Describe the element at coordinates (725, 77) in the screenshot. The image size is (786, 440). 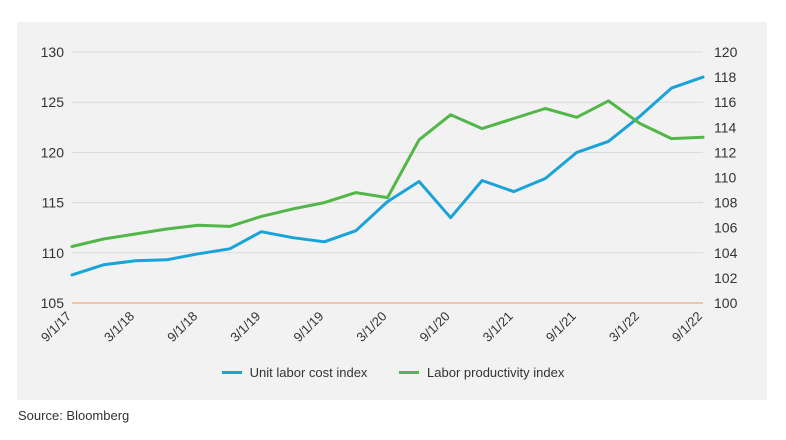
I see `right-axis-tick-label: 118` at that location.